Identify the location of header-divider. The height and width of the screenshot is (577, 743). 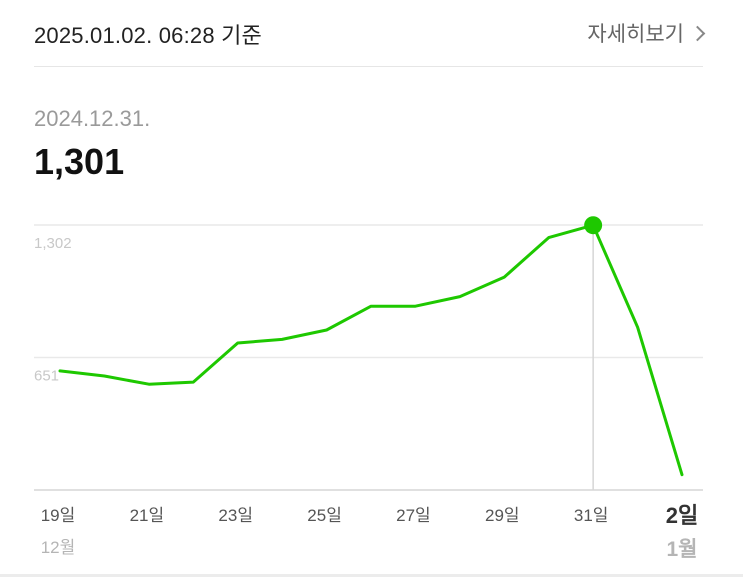
(368, 66).